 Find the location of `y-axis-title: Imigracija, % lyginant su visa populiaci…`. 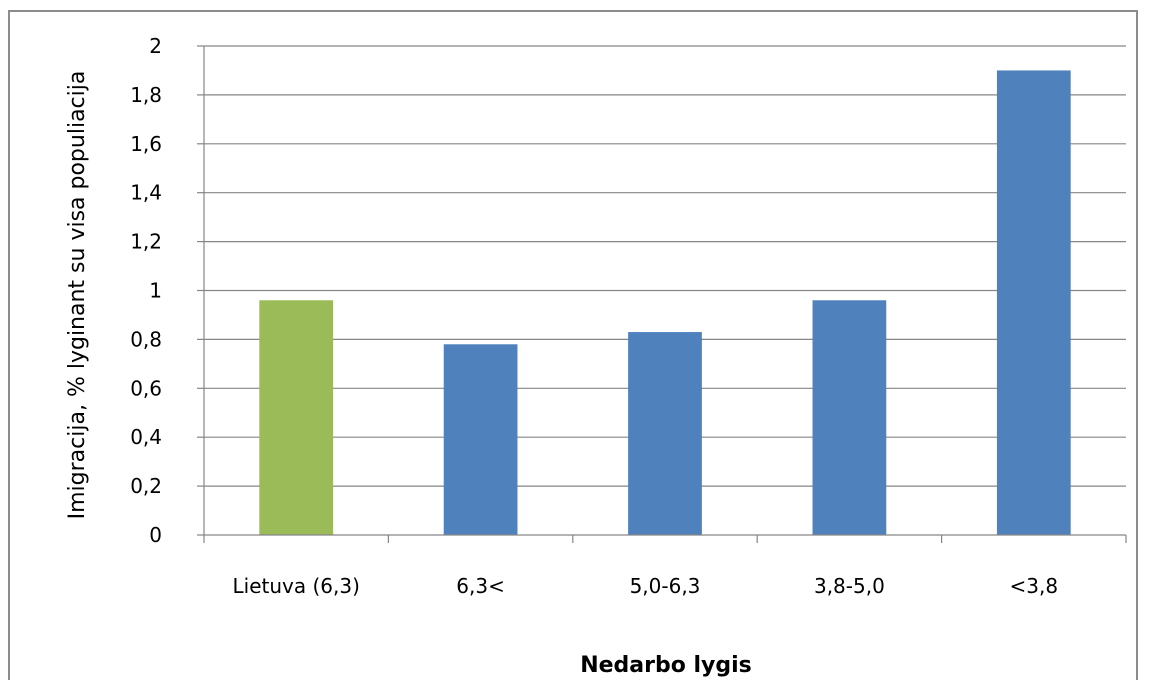

y-axis-title: Imigracija, % lyginant su visa populiaci… is located at coordinates (77, 295).